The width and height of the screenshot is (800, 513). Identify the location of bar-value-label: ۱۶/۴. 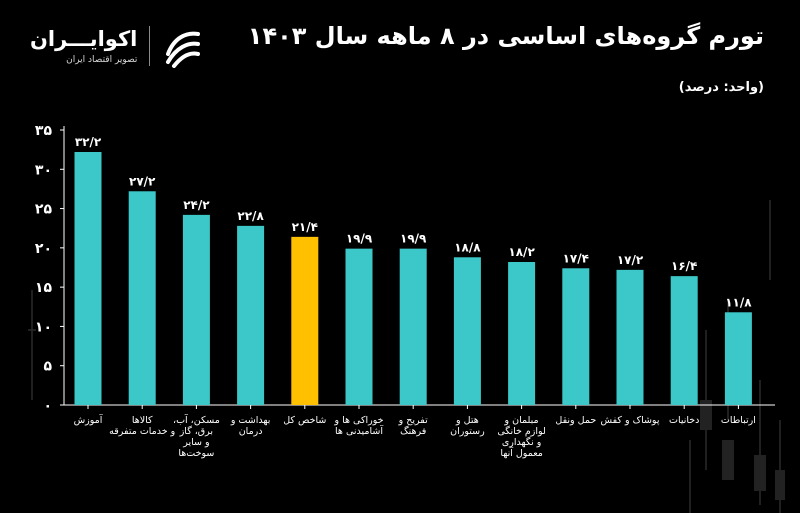
(684, 266).